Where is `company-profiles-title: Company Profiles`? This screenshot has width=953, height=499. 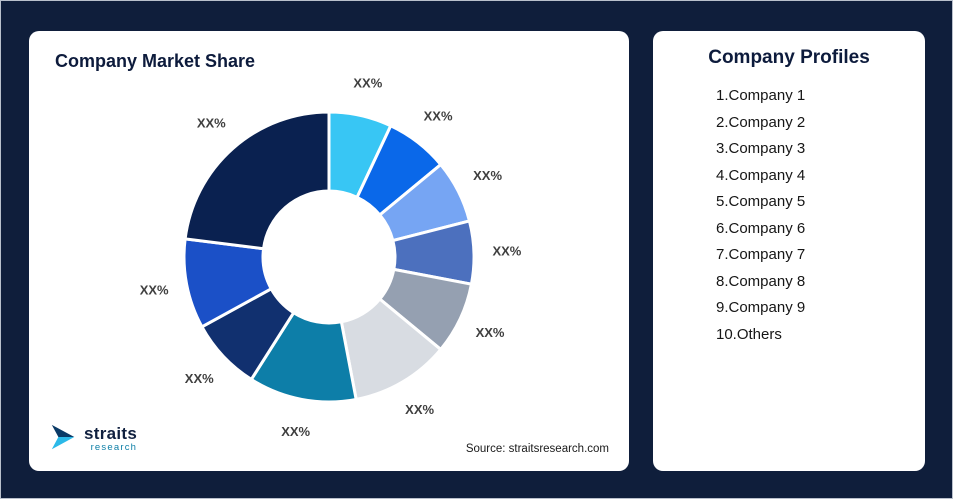
company-profiles-title: Company Profiles is located at coordinates (789, 57).